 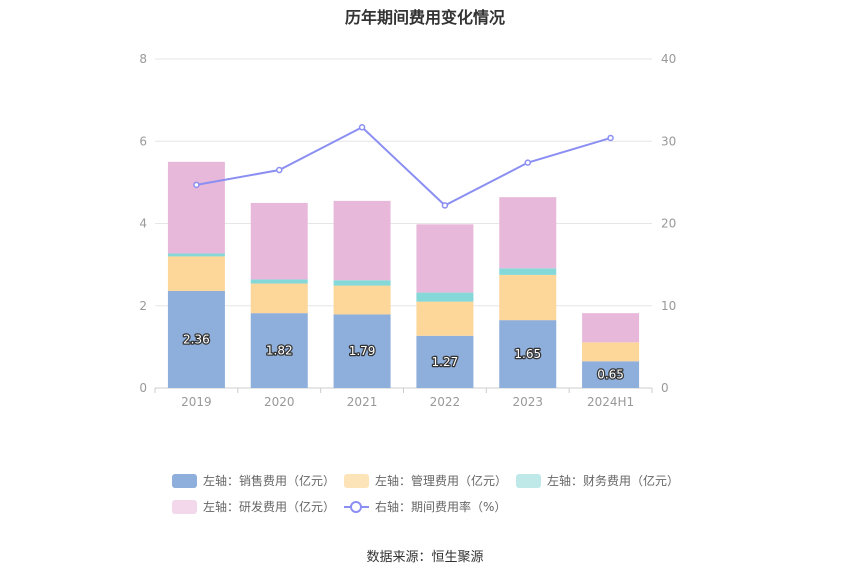 What do you see at coordinates (184, 480) in the screenshot?
I see `legend-swatch-sales` at bounding box center [184, 480].